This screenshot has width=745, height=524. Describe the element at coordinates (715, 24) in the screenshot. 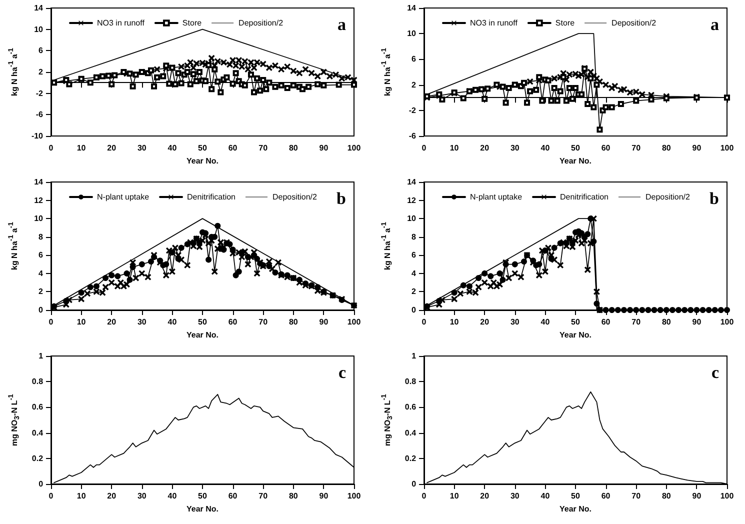

I see `annotation: a` at that location.